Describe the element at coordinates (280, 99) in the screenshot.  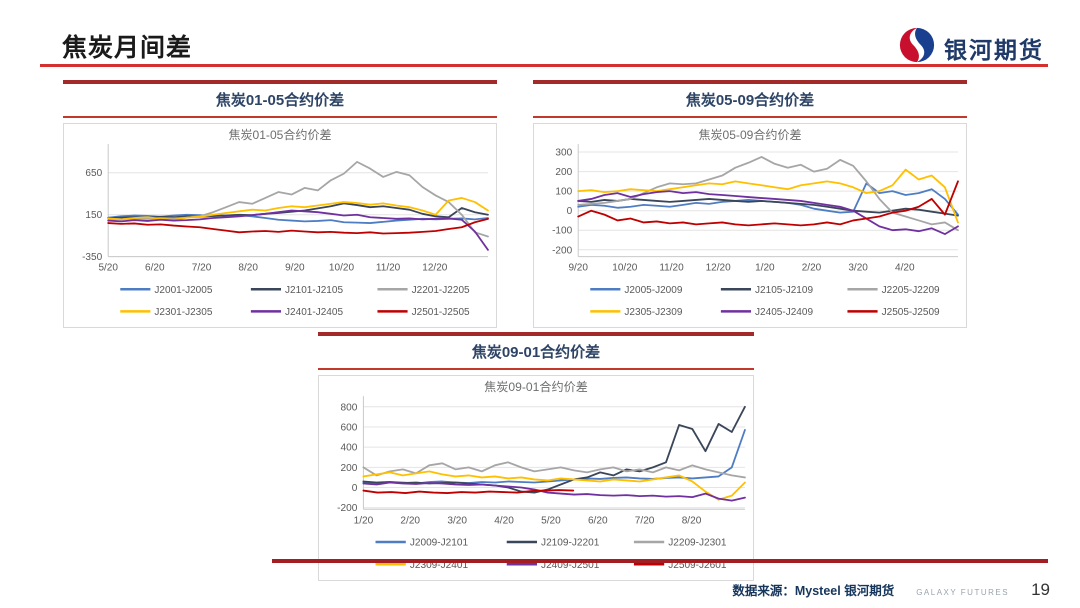
I see `panel-header-01-05: 焦炭01-05合约价差` at that location.